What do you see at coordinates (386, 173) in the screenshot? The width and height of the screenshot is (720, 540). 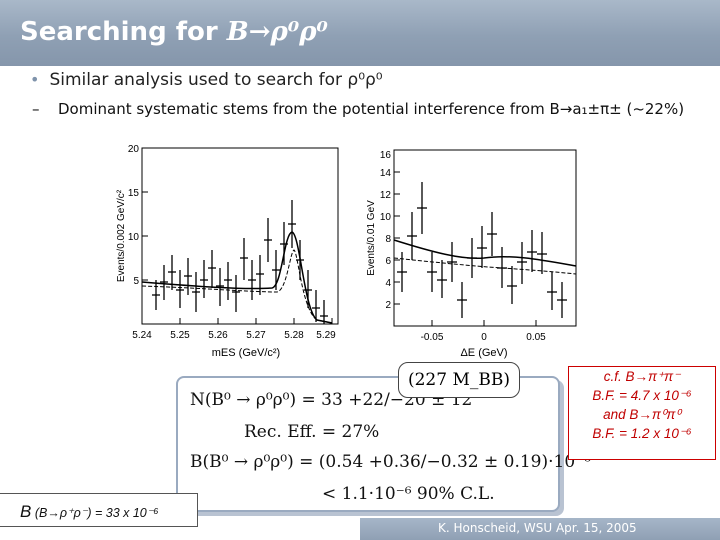 I see `y-tick: 14` at bounding box center [386, 173].